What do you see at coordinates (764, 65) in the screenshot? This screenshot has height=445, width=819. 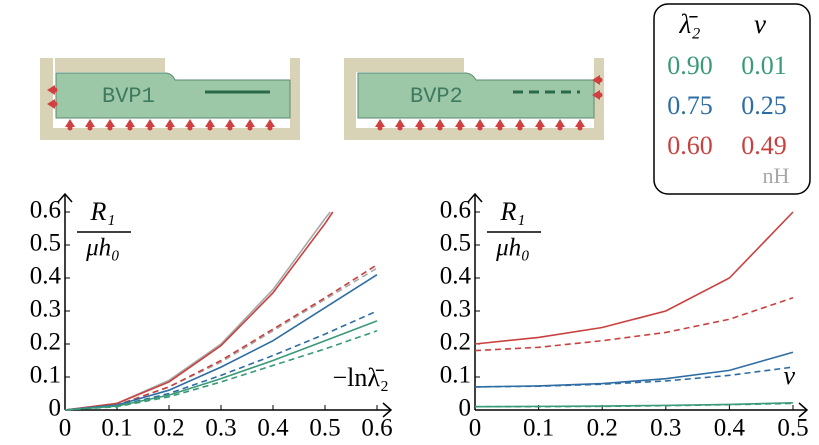 I see `legend-cell: 0.01` at bounding box center [764, 65].